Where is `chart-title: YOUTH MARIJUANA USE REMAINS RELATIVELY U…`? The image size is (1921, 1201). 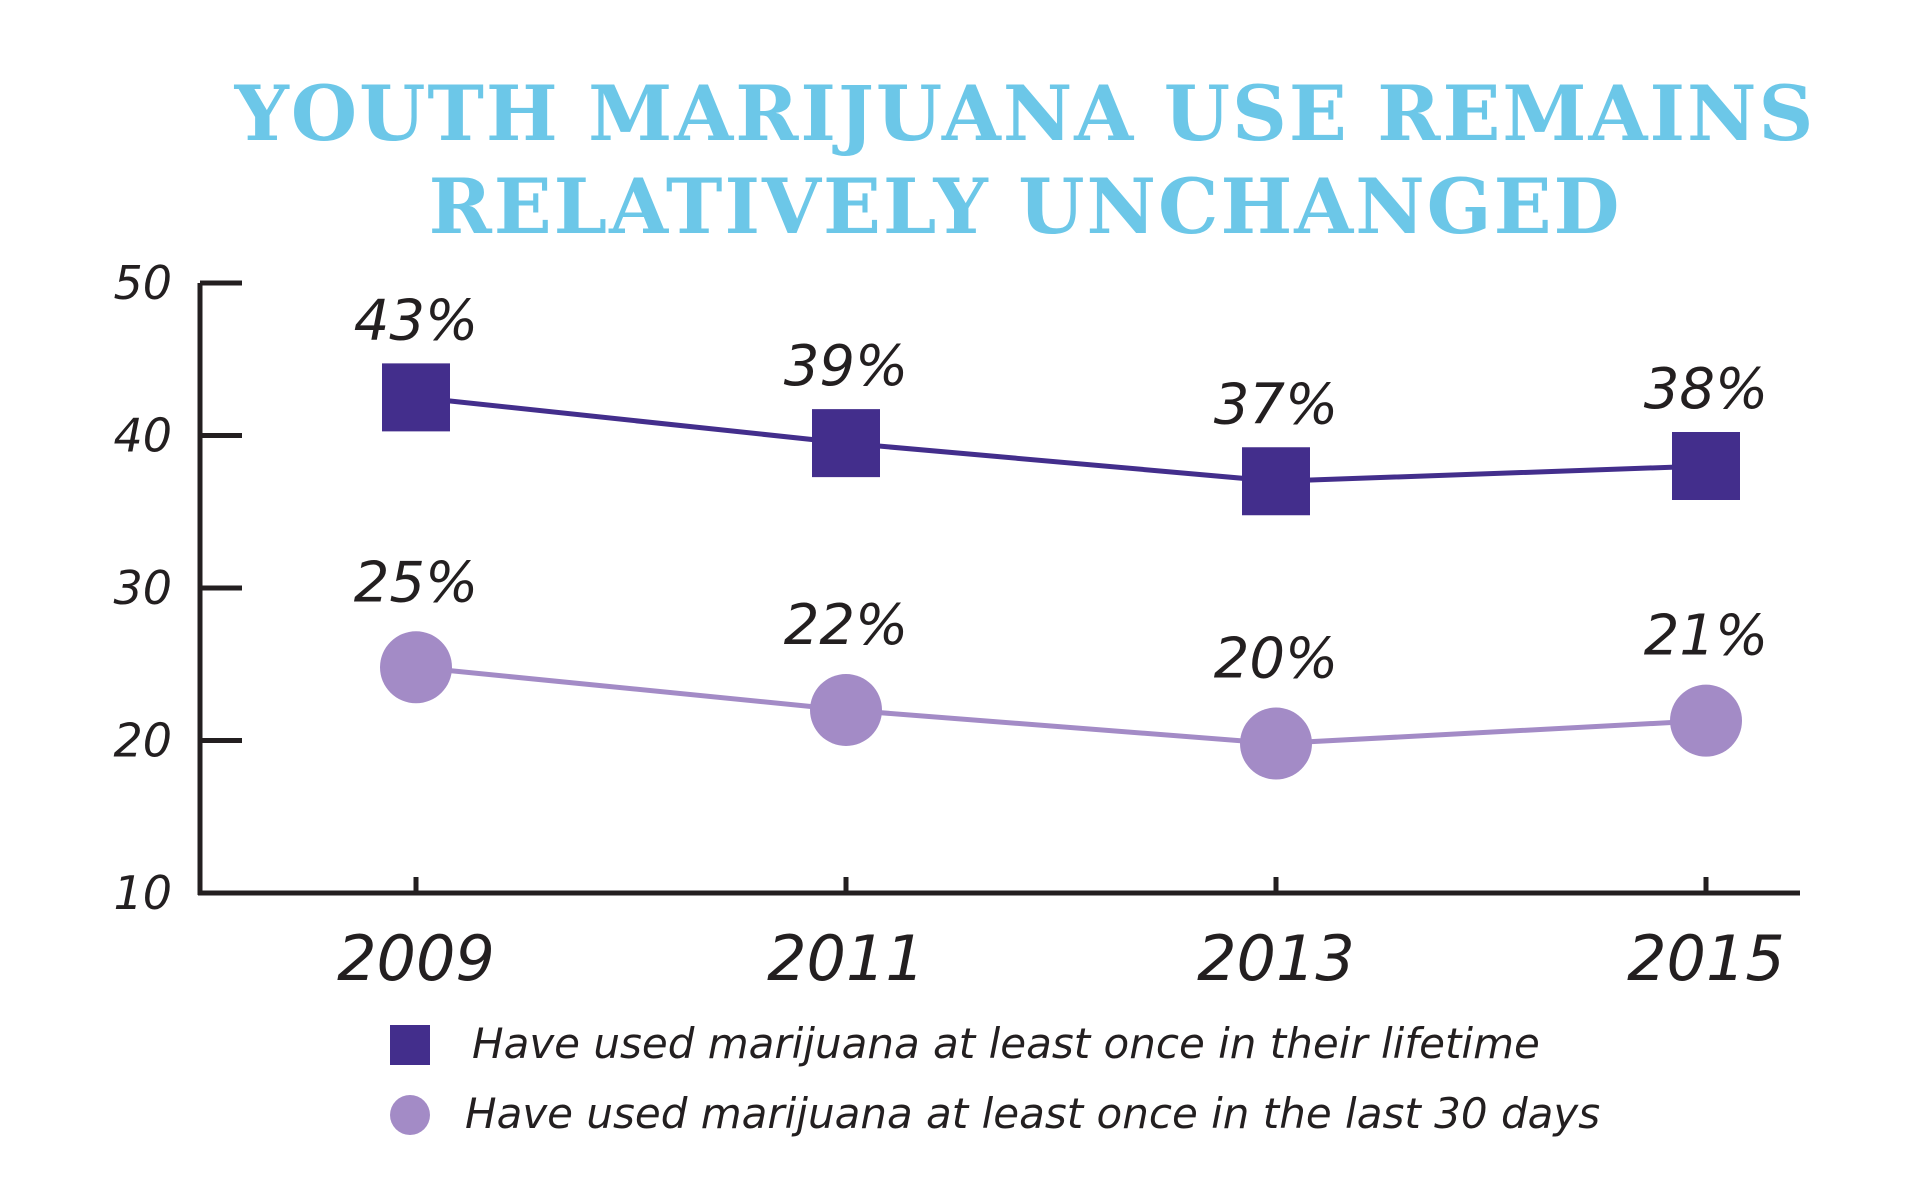 chart-title: YOUTH MARIJUANA USE REMAINS RELATIVELY U… is located at coordinates (1025, 160).